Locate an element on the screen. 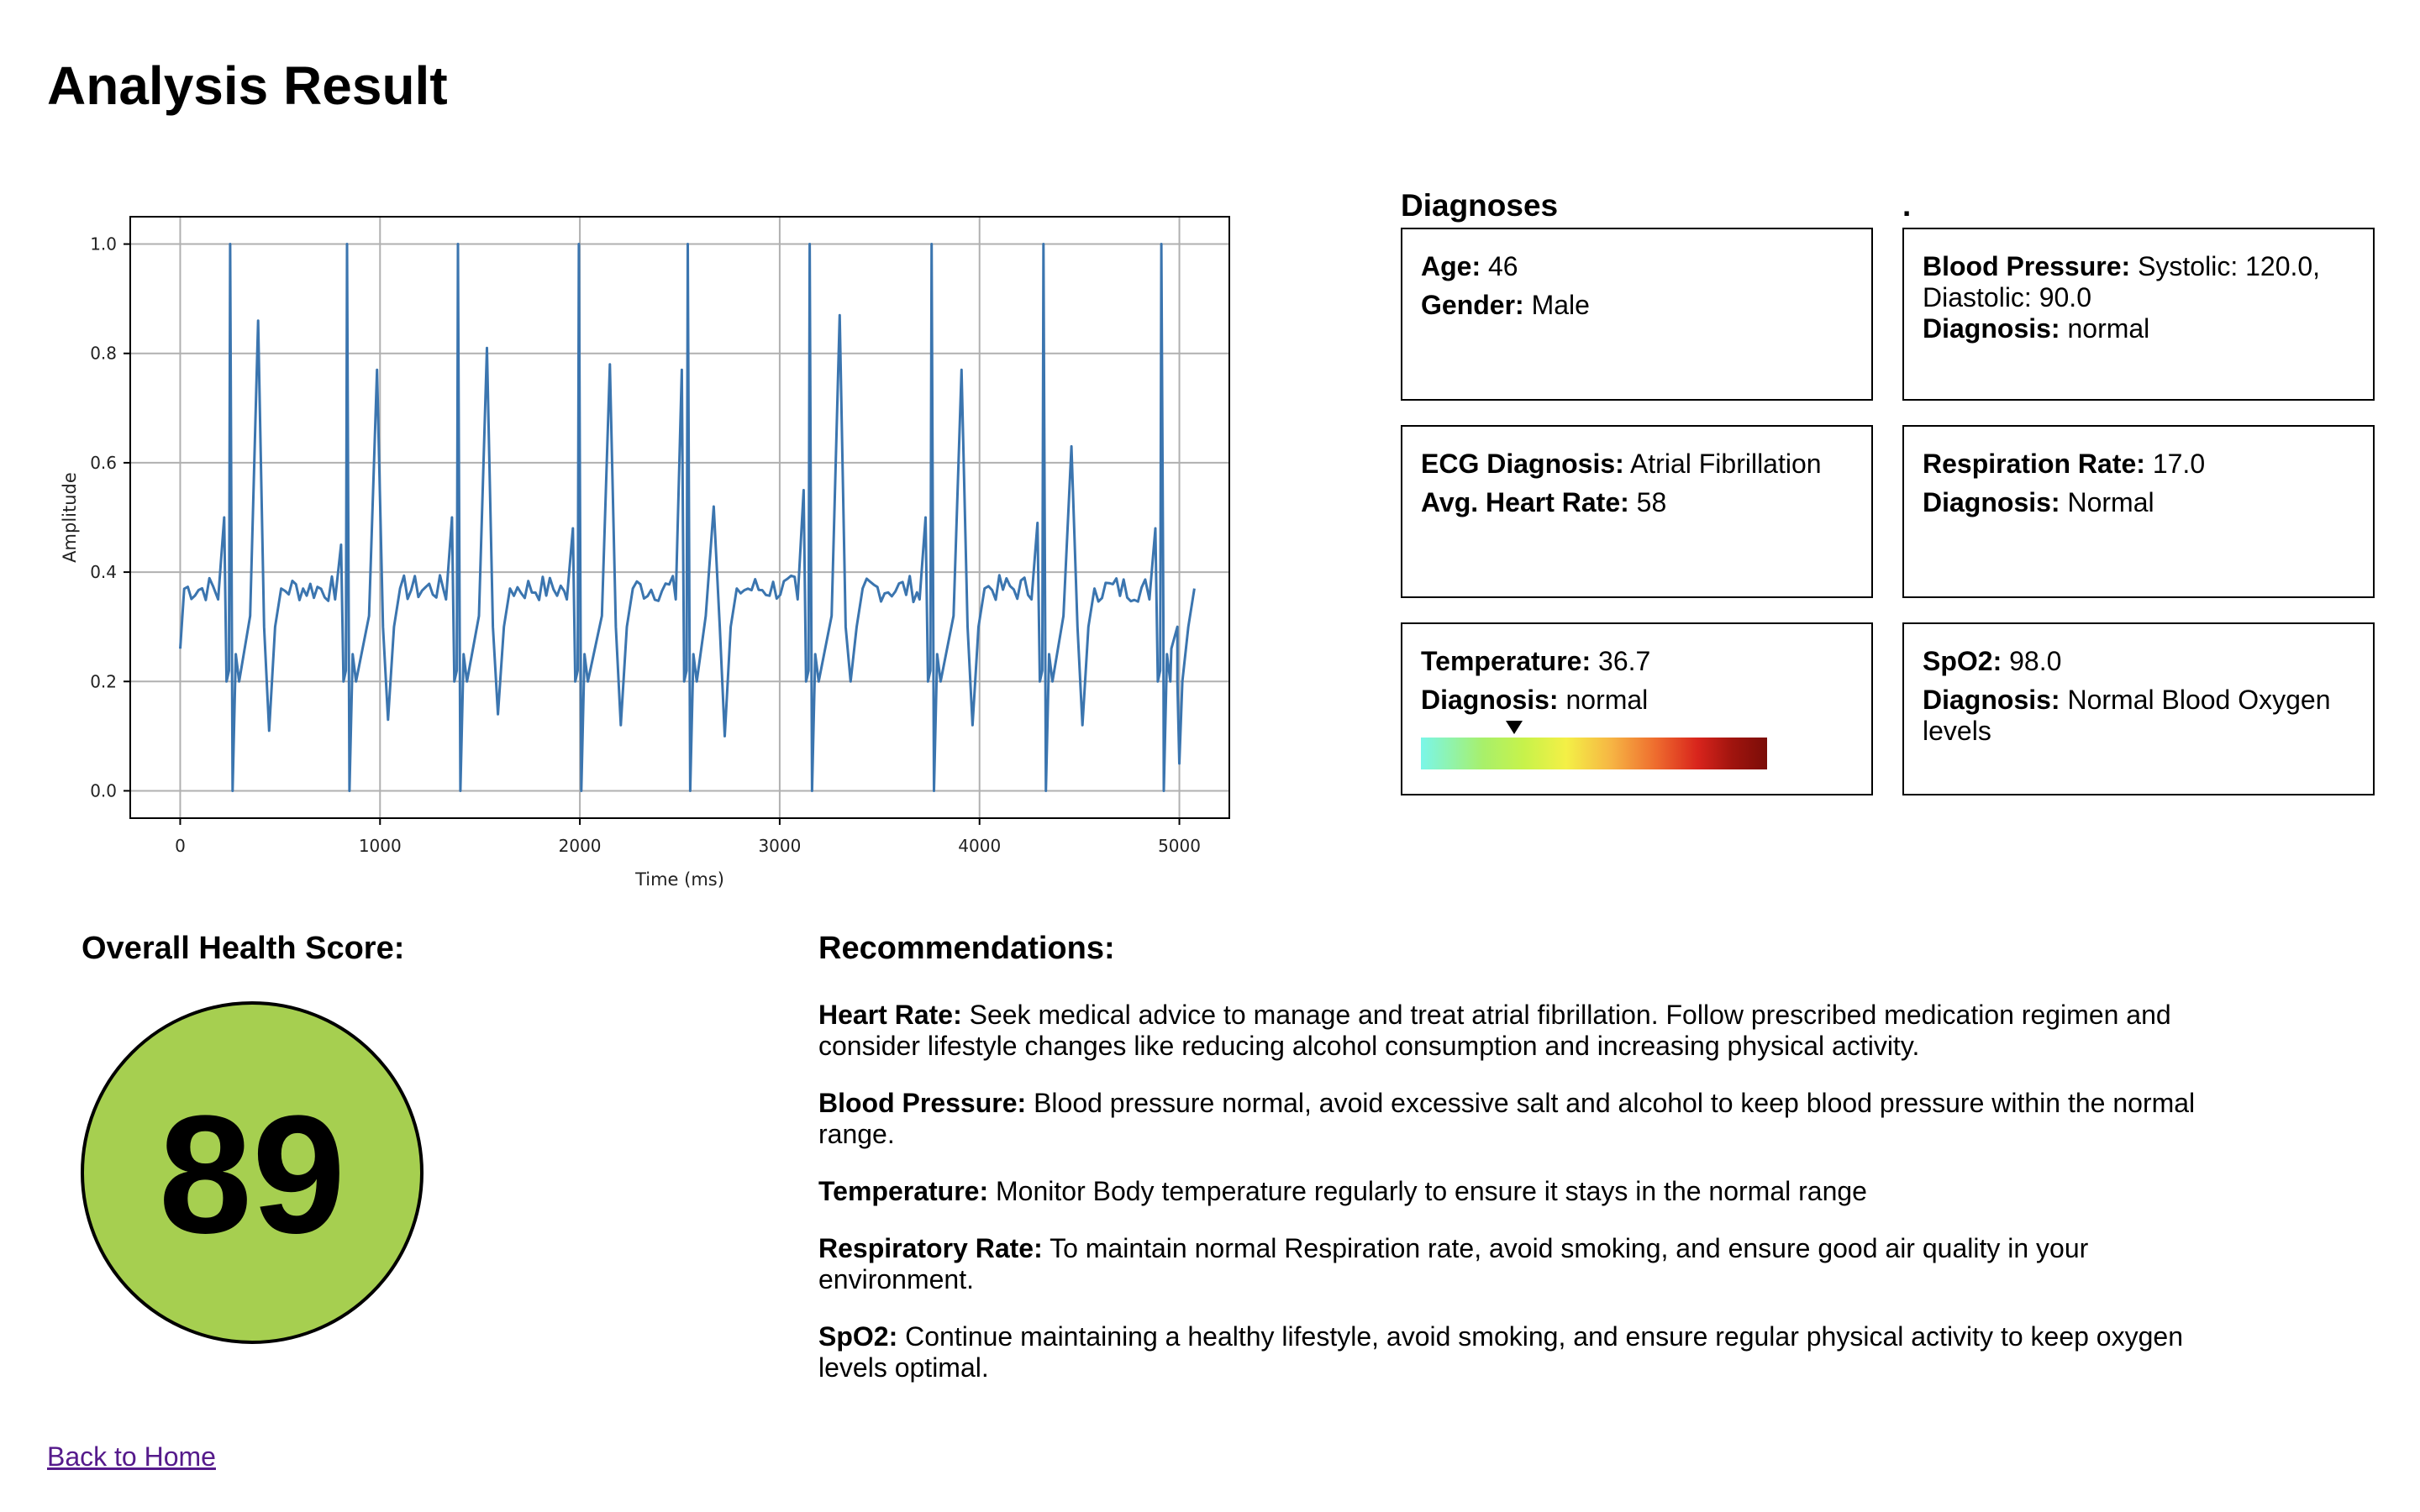 The width and height of the screenshot is (2420, 1512). bp-diagnosis-value: normal is located at coordinates (2108, 328).